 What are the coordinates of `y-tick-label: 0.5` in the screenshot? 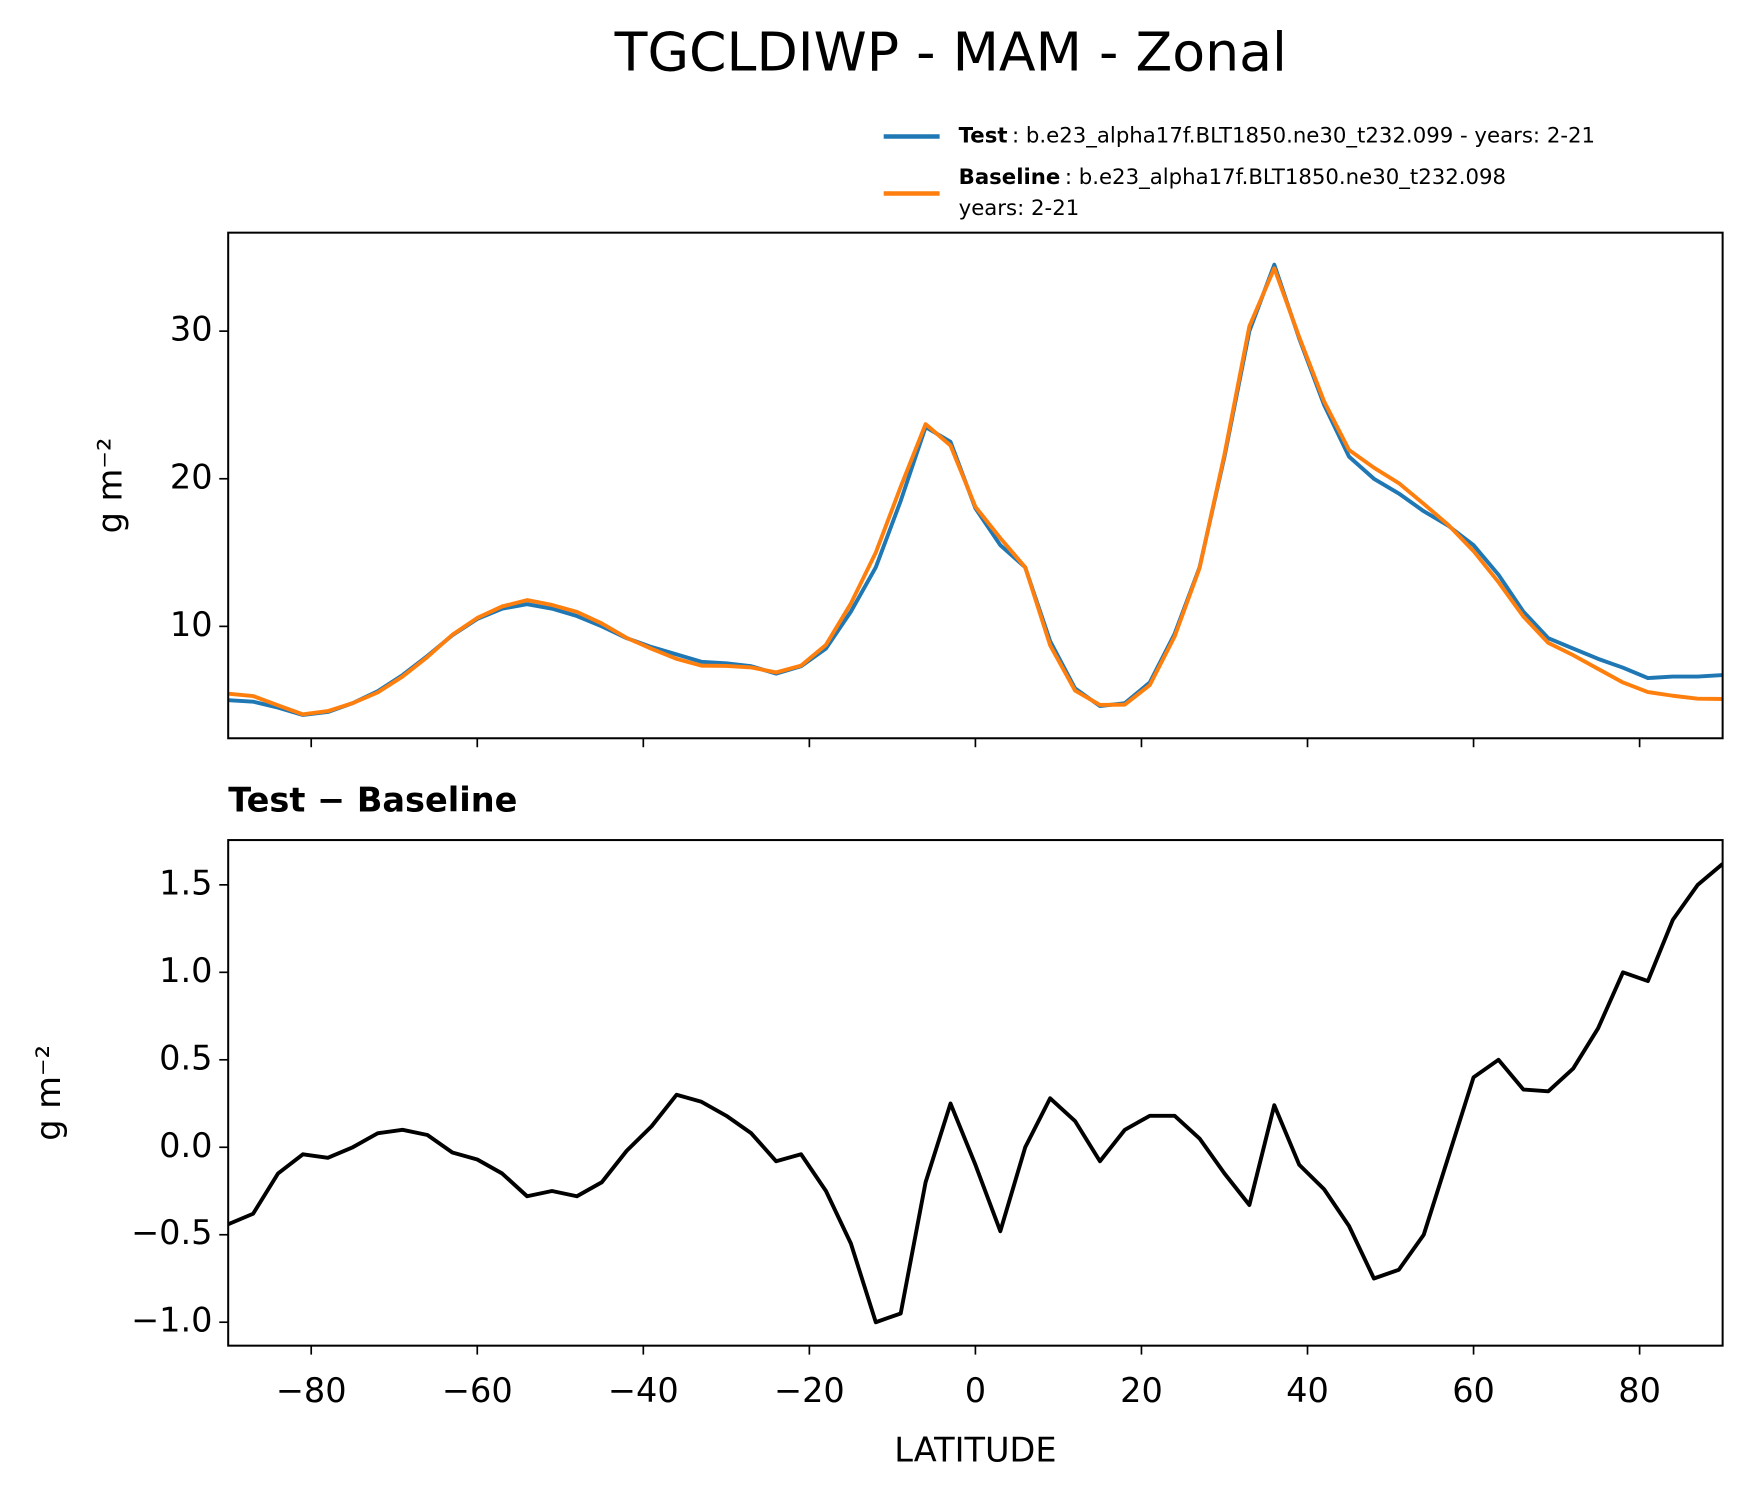 It's located at (185, 1057).